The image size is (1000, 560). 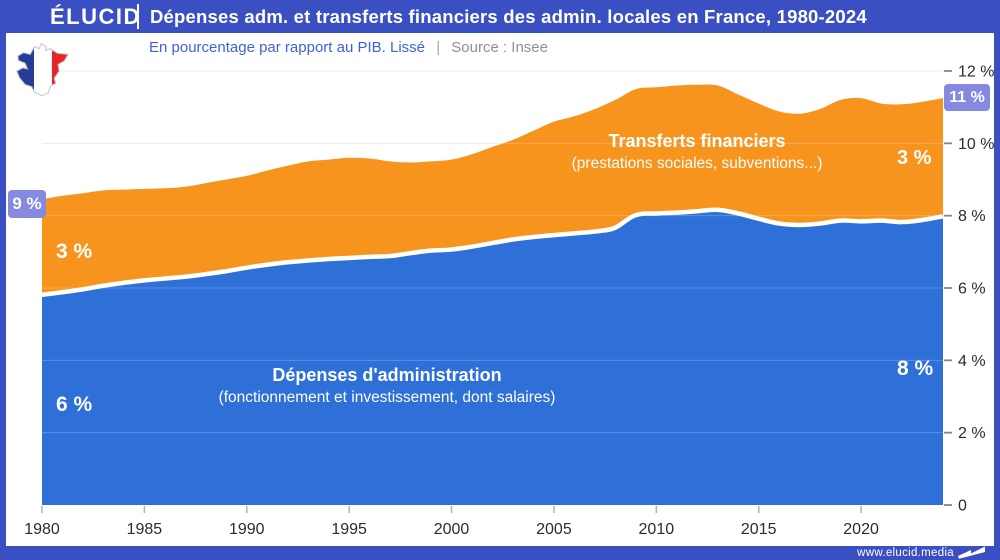 I want to click on france-map-icon, so click(x=42, y=69).